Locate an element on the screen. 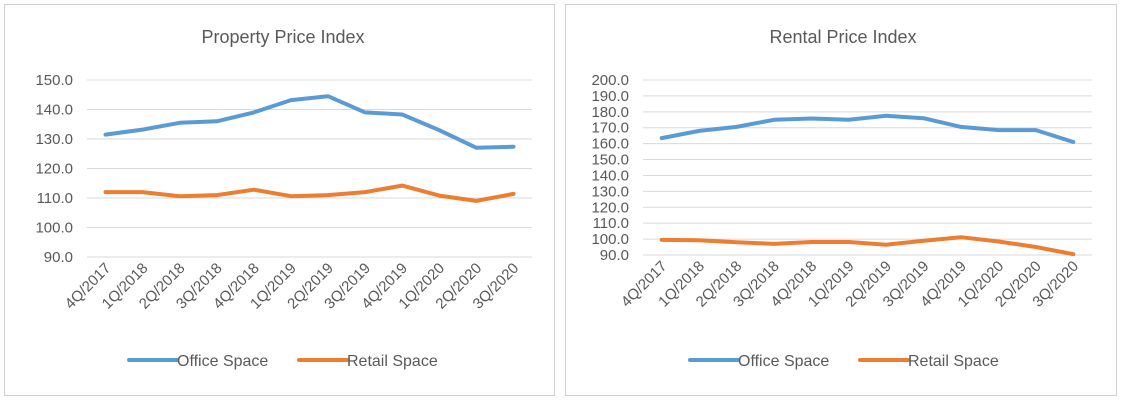 Image resolution: width=1121 pixels, height=401 pixels. property-y-tick-label: 130.0 is located at coordinates (54, 139).